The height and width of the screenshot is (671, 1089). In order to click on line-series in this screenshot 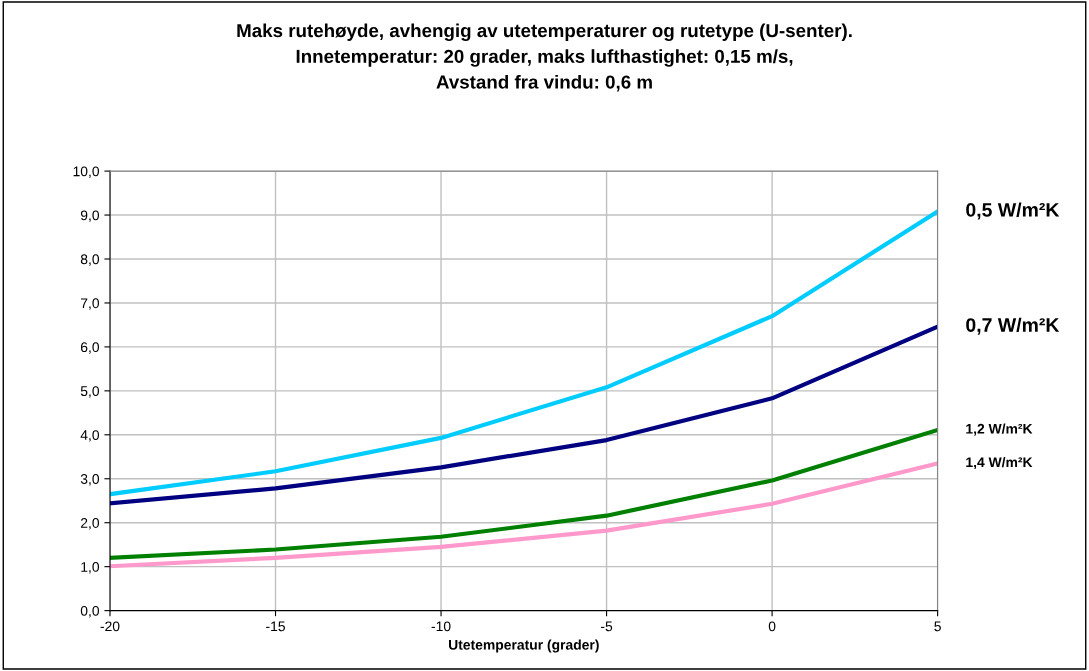, I will do `click(523, 515)`.